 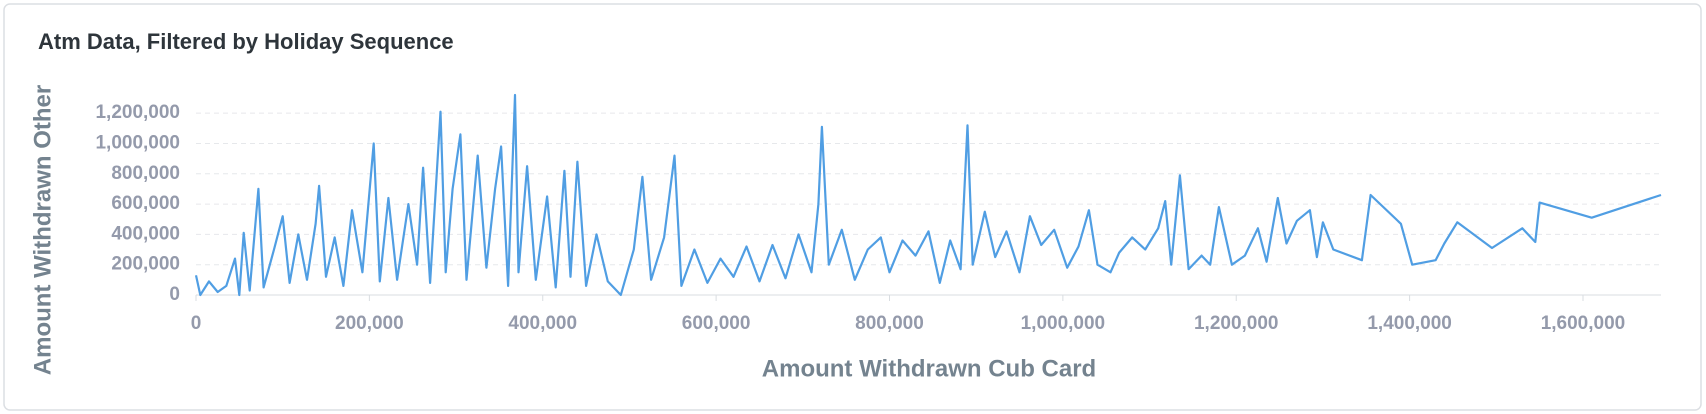 I want to click on y-tick-label: 1,200,000, so click(x=137, y=112).